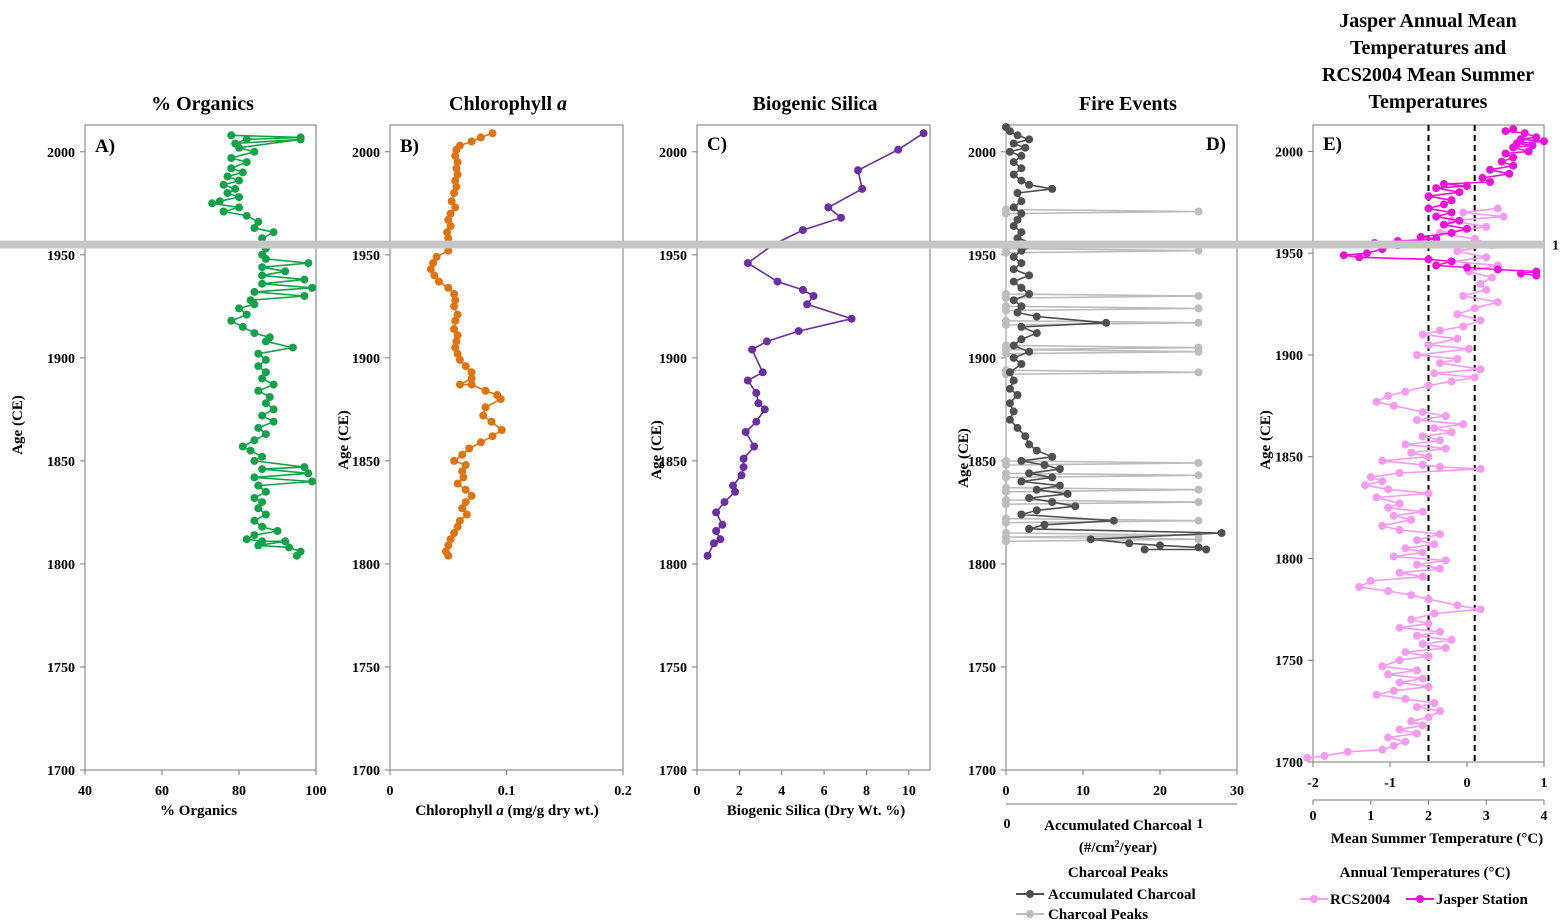 The width and height of the screenshot is (1566, 924). I want to click on silica-xtick-label: 4, so click(781, 791).